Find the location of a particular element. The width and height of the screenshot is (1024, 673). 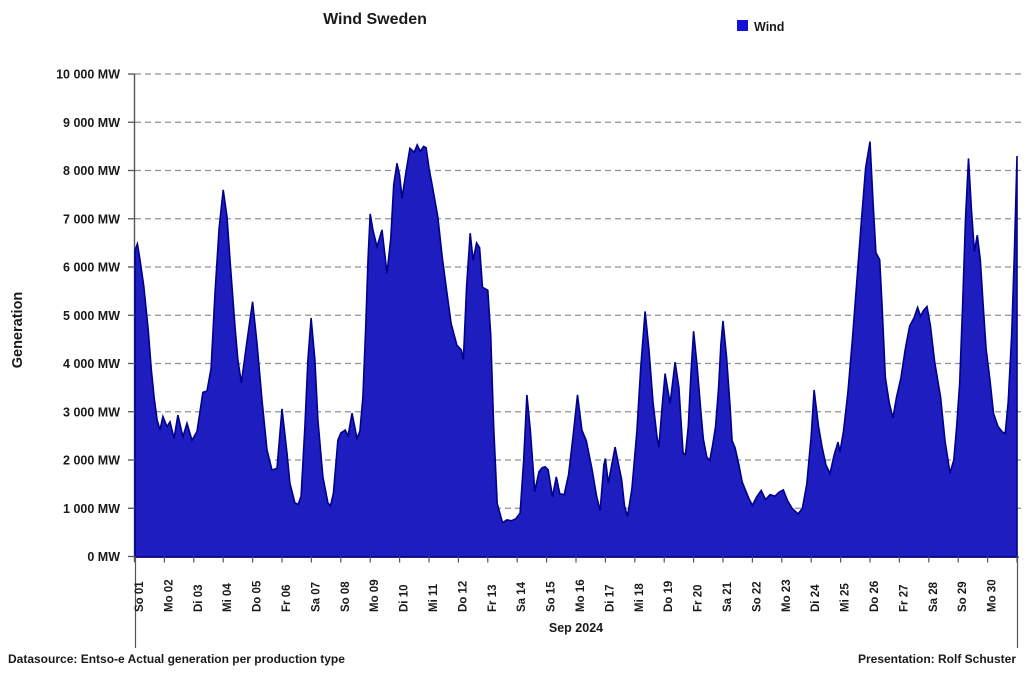

x-axis-label: Sa 07 is located at coordinates (316, 597).